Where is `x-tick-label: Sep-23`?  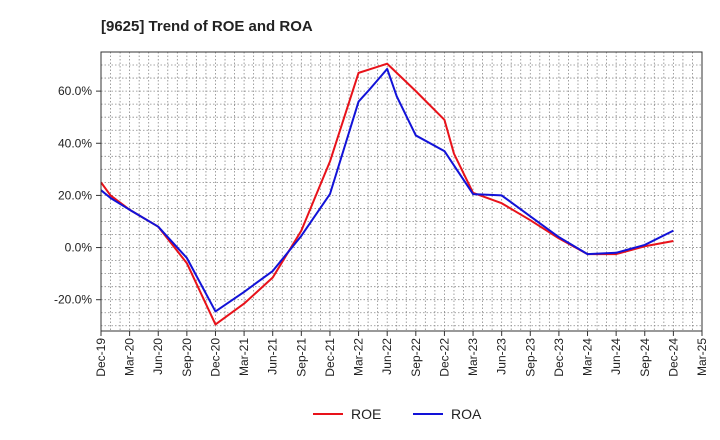 x-tick-label: Sep-23 is located at coordinates (530, 357).